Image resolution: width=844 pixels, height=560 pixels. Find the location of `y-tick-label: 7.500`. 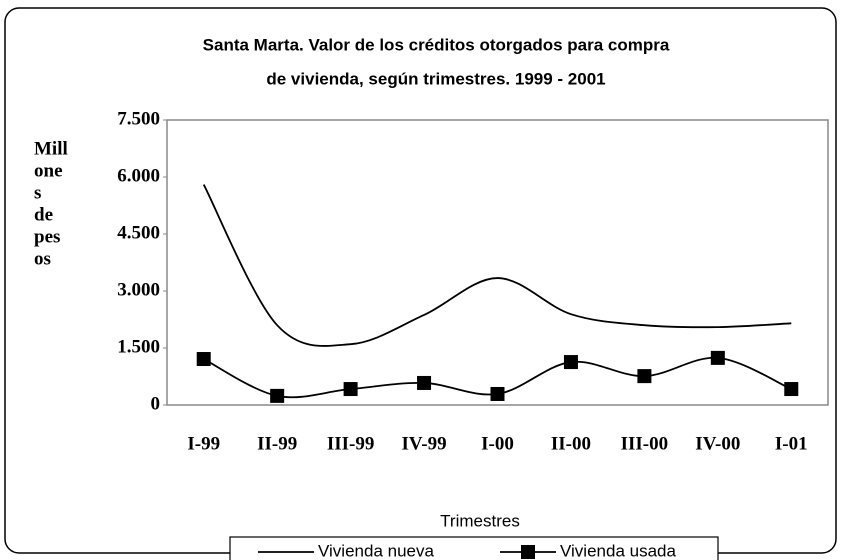

y-tick-label: 7.500 is located at coordinates (138, 118).